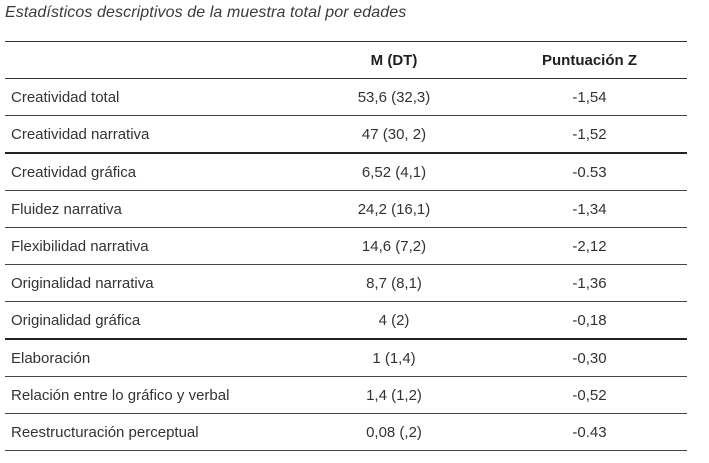 The height and width of the screenshot is (463, 709). What do you see at coordinates (80, 134) in the screenshot?
I see `row-label: Creatividad narrativa` at bounding box center [80, 134].